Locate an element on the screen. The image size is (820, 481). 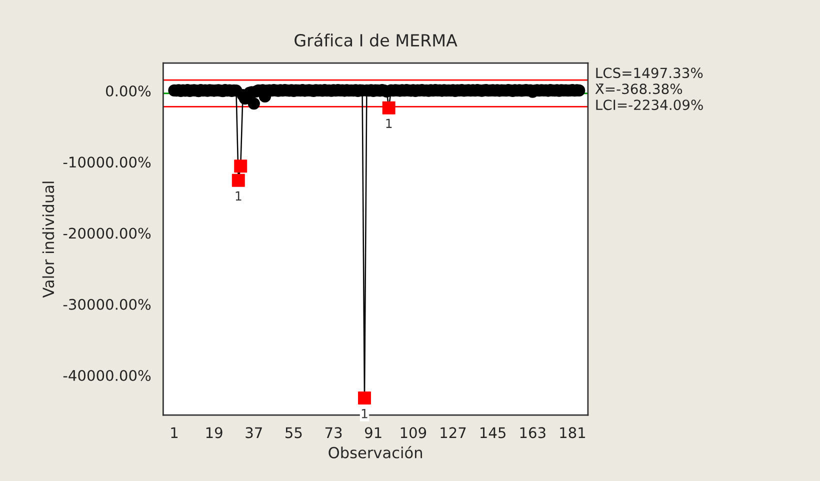
chart-title: Gráfica I de MERMA is located at coordinates (376, 40).